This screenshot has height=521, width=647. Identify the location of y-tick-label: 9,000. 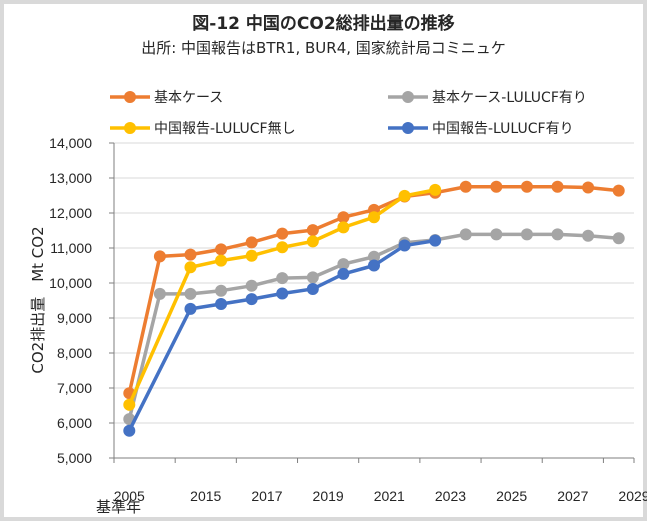
(74, 318).